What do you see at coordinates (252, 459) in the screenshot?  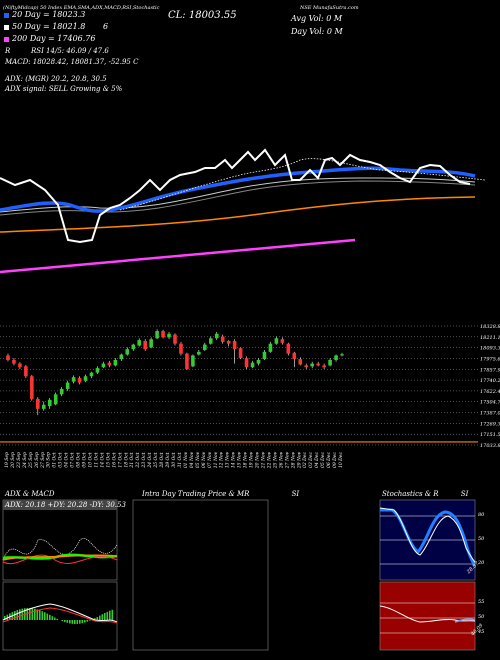 I see `date-label: 19 Nov` at bounding box center [252, 459].